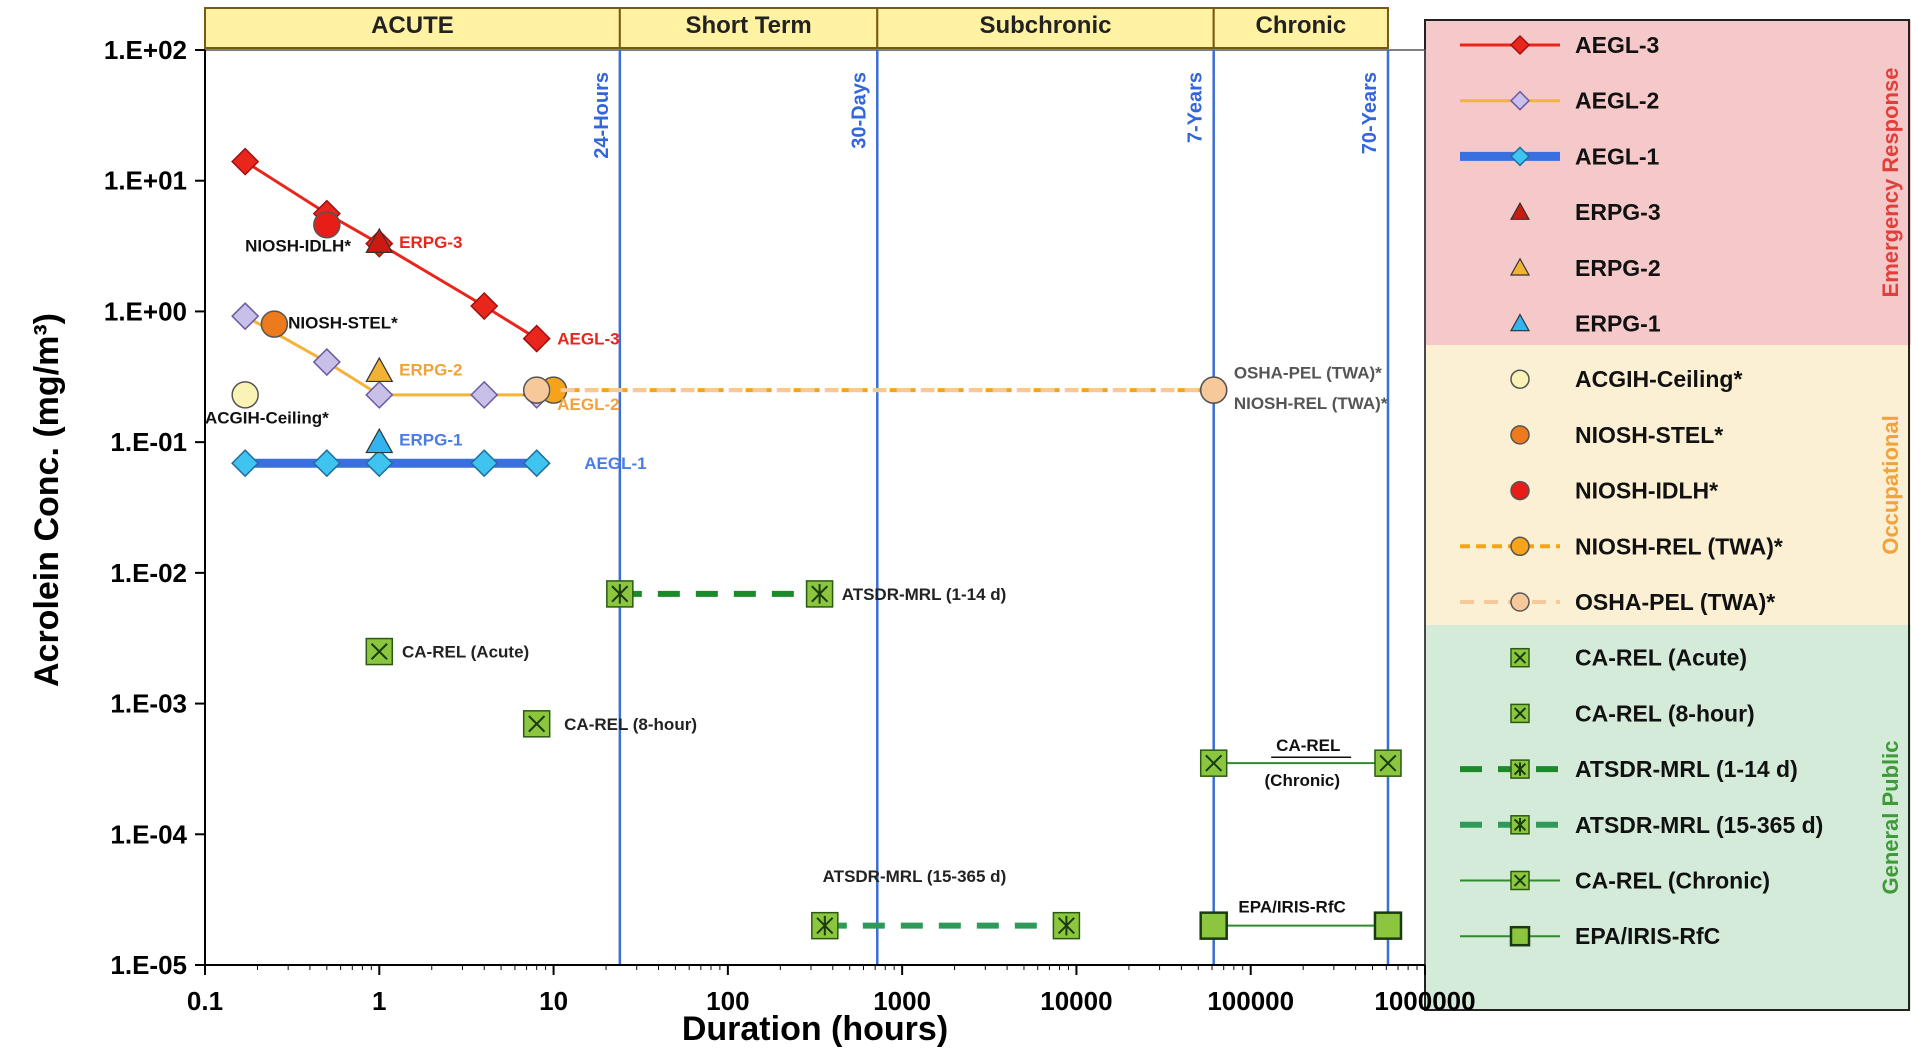 This screenshot has width=1911, height=1049. I want to click on annotation-16: ATSDR-MRL (15-365 d), so click(915, 876).